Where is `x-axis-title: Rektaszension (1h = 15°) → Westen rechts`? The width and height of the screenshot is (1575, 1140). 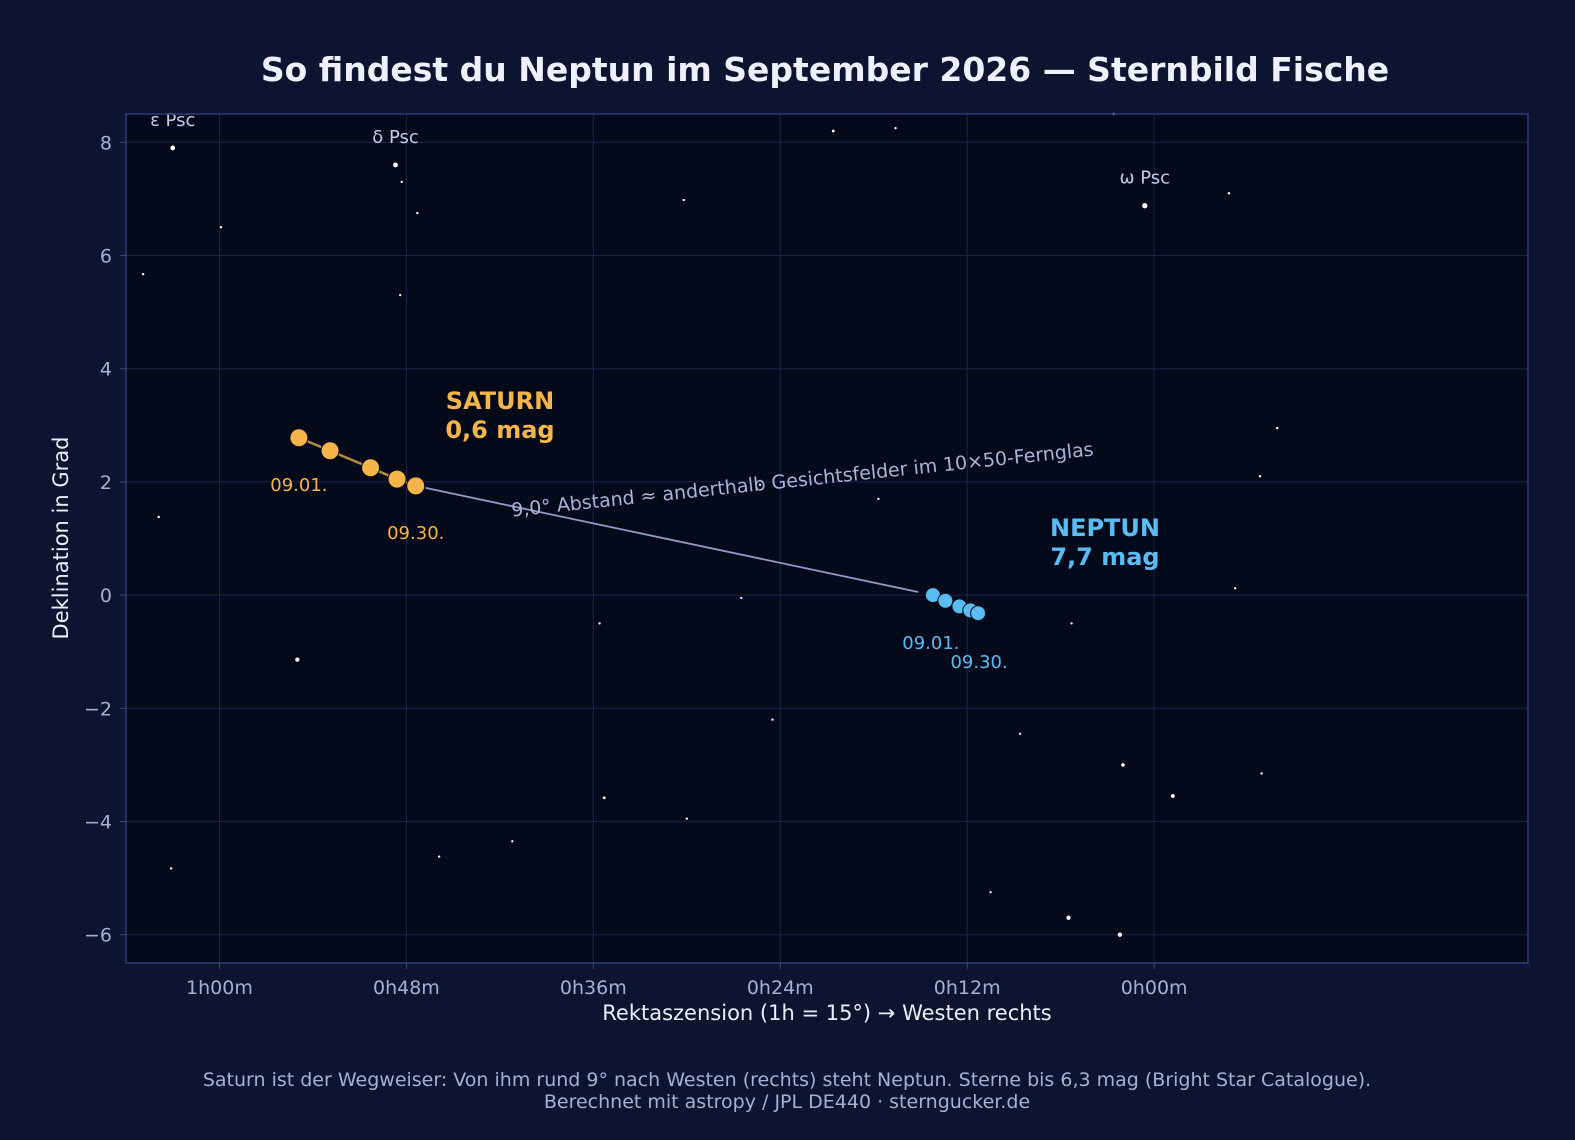
x-axis-title: Rektaszension (1h = 15°) → Westen rechts is located at coordinates (826, 1013).